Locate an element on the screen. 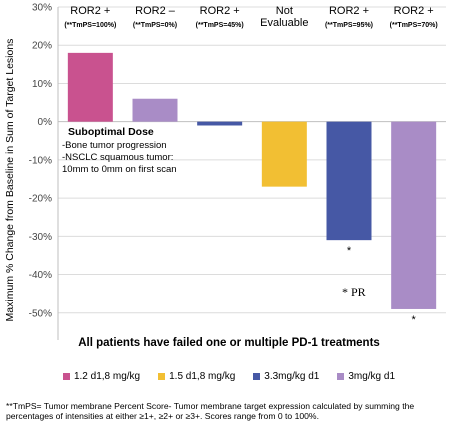 This screenshot has height=428, width=458. bar-subtitle-label: (**TmPS=70%) is located at coordinates (414, 25).